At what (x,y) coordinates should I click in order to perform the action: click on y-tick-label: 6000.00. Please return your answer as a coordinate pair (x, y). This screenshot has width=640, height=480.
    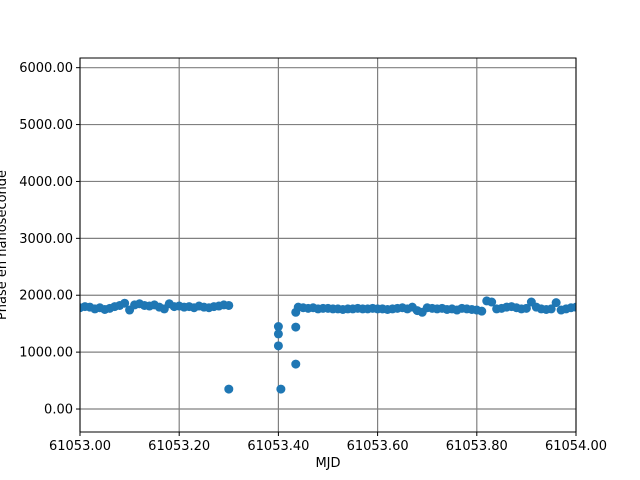
    Looking at the image, I should click on (46, 68).